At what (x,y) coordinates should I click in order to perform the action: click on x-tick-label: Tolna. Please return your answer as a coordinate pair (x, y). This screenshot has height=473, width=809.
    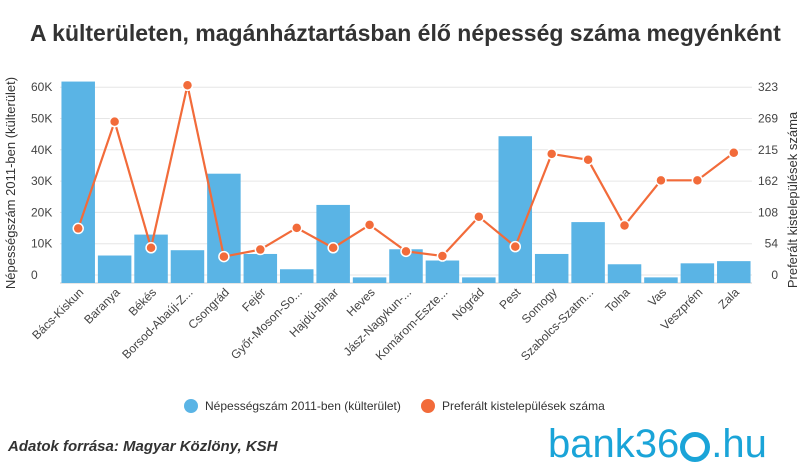
    Looking at the image, I should click on (617, 300).